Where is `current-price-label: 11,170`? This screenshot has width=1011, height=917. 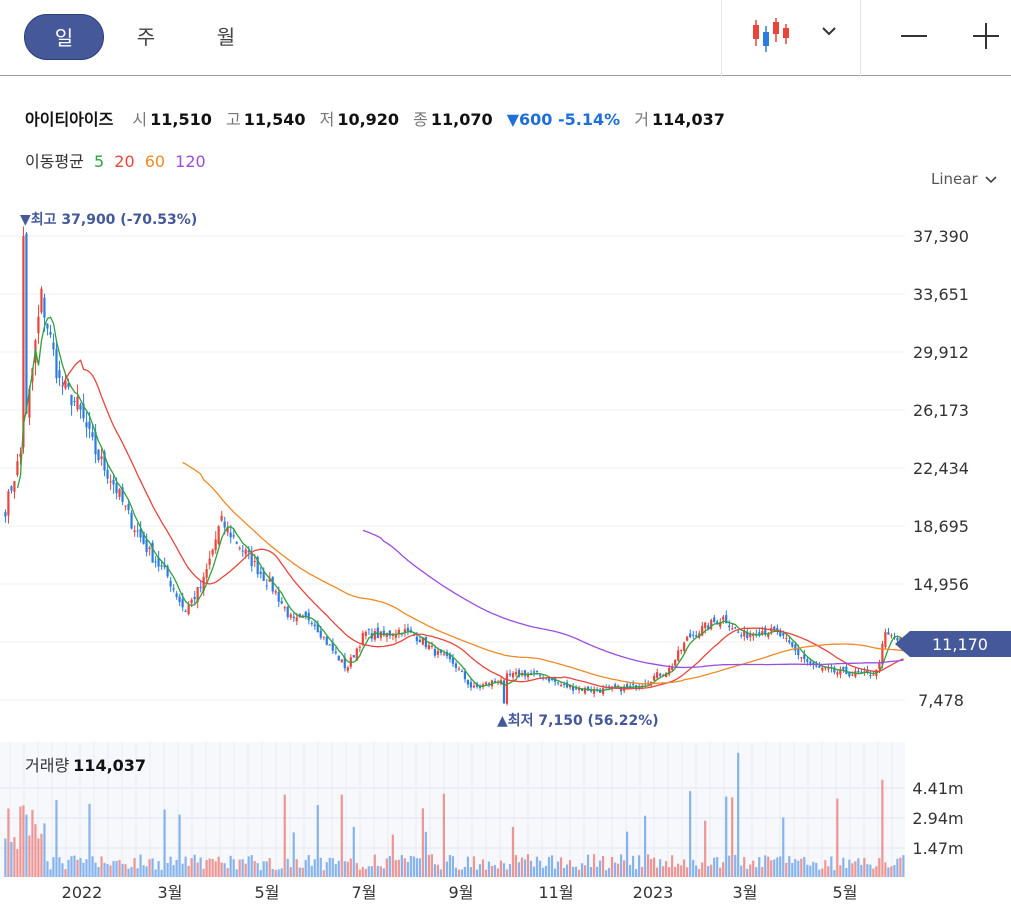
current-price-label: 11,170 is located at coordinates (960, 644).